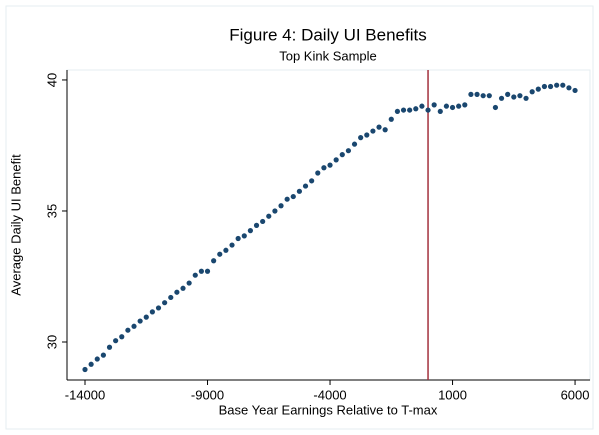  Describe the element at coordinates (328, 55) in the screenshot. I see `chart-subtitle: Top Kink Sample` at that location.